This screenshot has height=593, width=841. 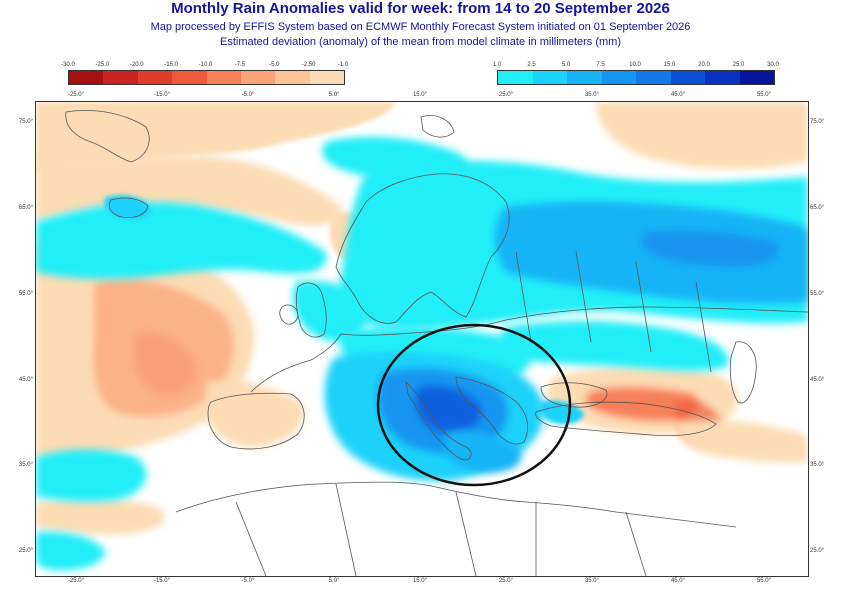 What do you see at coordinates (483, 451) in the screenshot?
I see `wet-area-ionian` at bounding box center [483, 451].